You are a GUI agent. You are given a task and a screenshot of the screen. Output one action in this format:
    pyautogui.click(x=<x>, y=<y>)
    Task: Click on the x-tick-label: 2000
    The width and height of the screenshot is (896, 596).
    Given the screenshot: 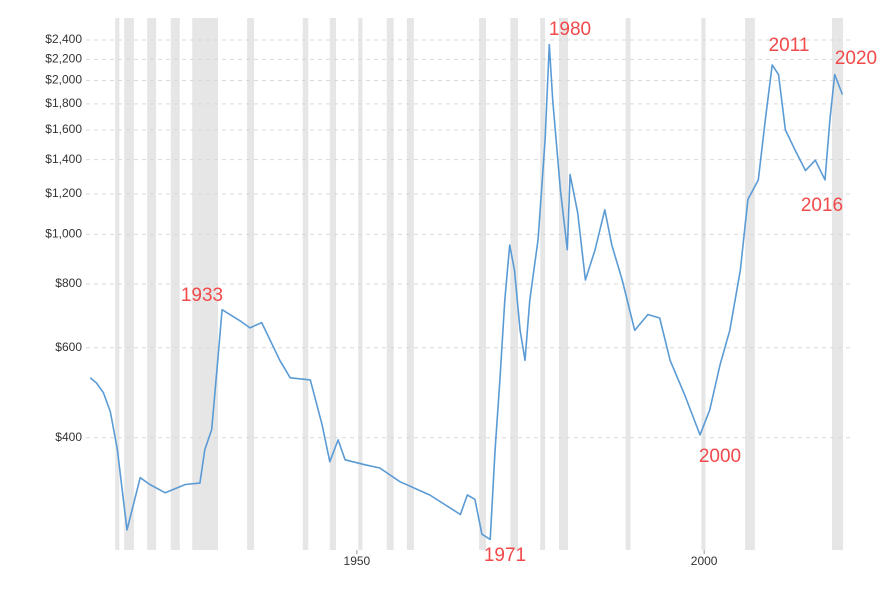 What is the action you would take?
    pyautogui.click(x=704, y=561)
    